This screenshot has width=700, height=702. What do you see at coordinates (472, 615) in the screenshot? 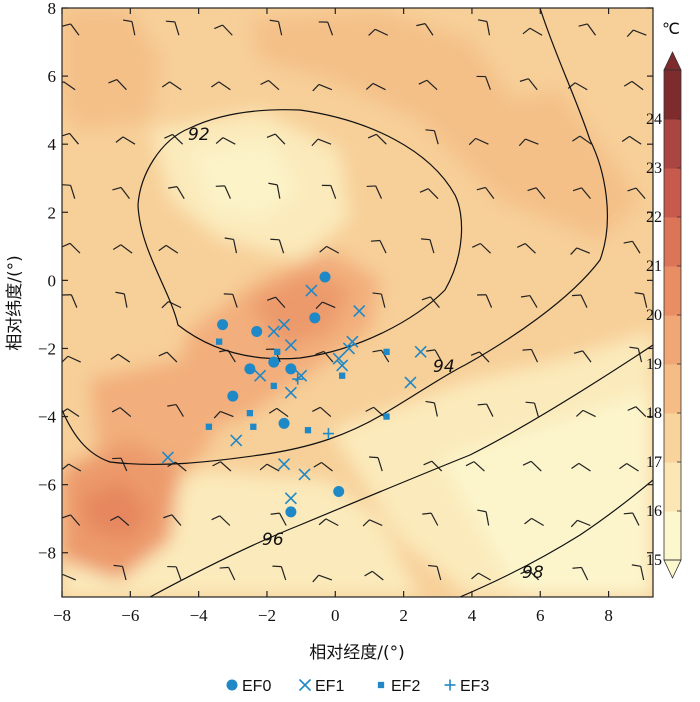
I see `x-tick-label: 4` at bounding box center [472, 615].